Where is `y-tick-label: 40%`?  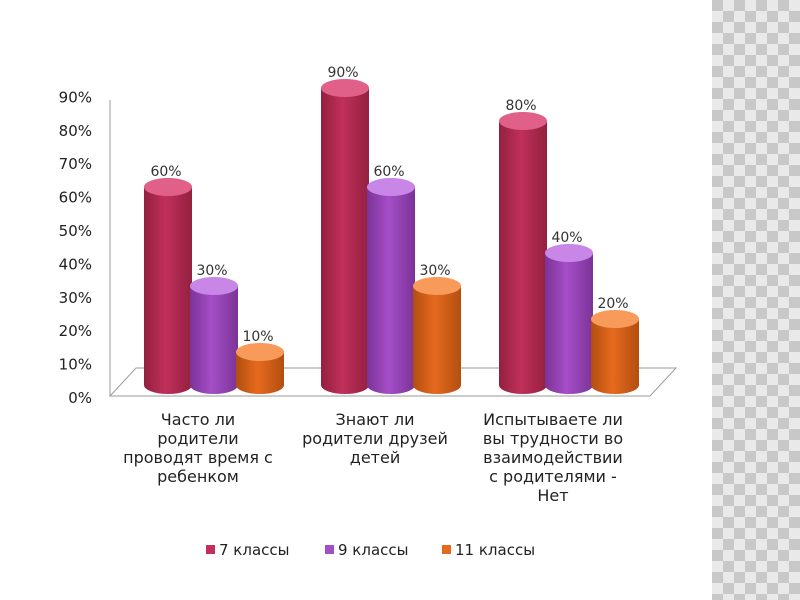
y-tick-label: 40% is located at coordinates (75, 264).